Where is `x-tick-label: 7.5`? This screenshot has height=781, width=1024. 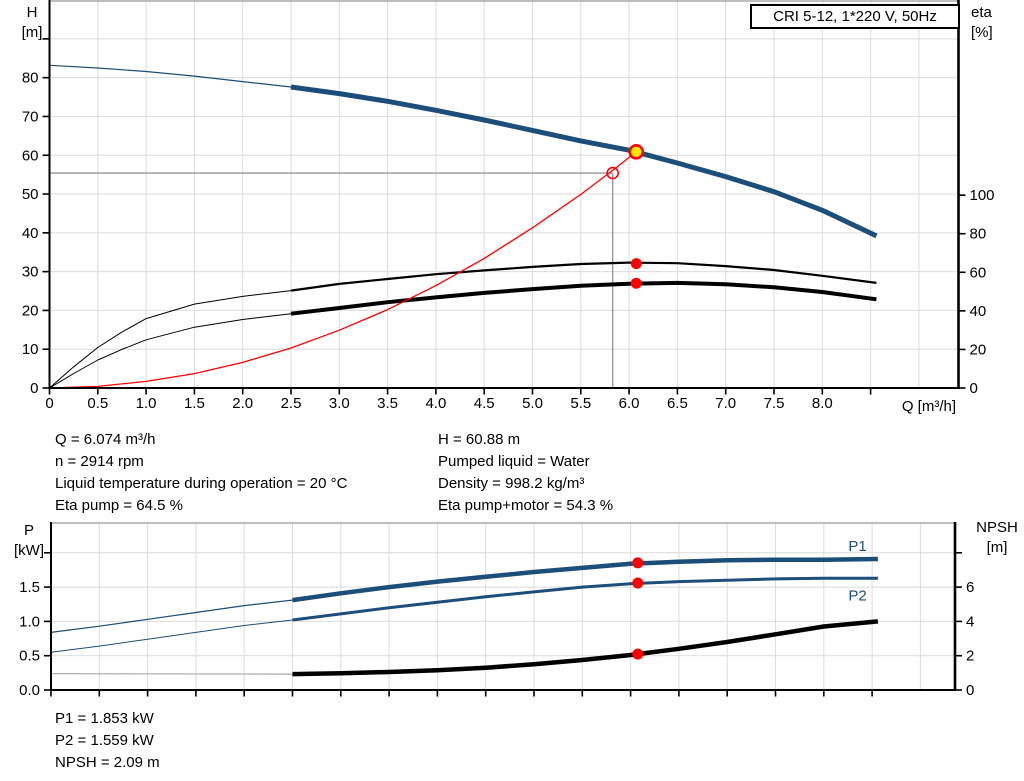 x-tick-label: 7.5 is located at coordinates (774, 403).